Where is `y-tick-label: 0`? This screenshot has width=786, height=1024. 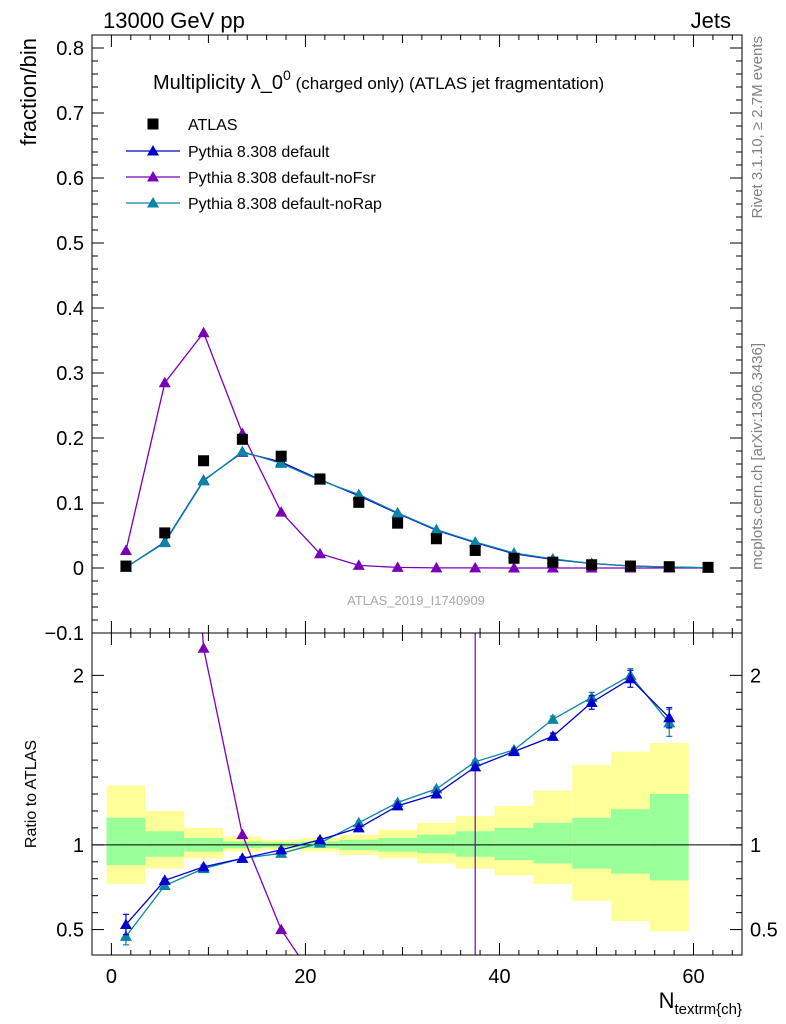
y-tick-label: 0 is located at coordinates (78, 569).